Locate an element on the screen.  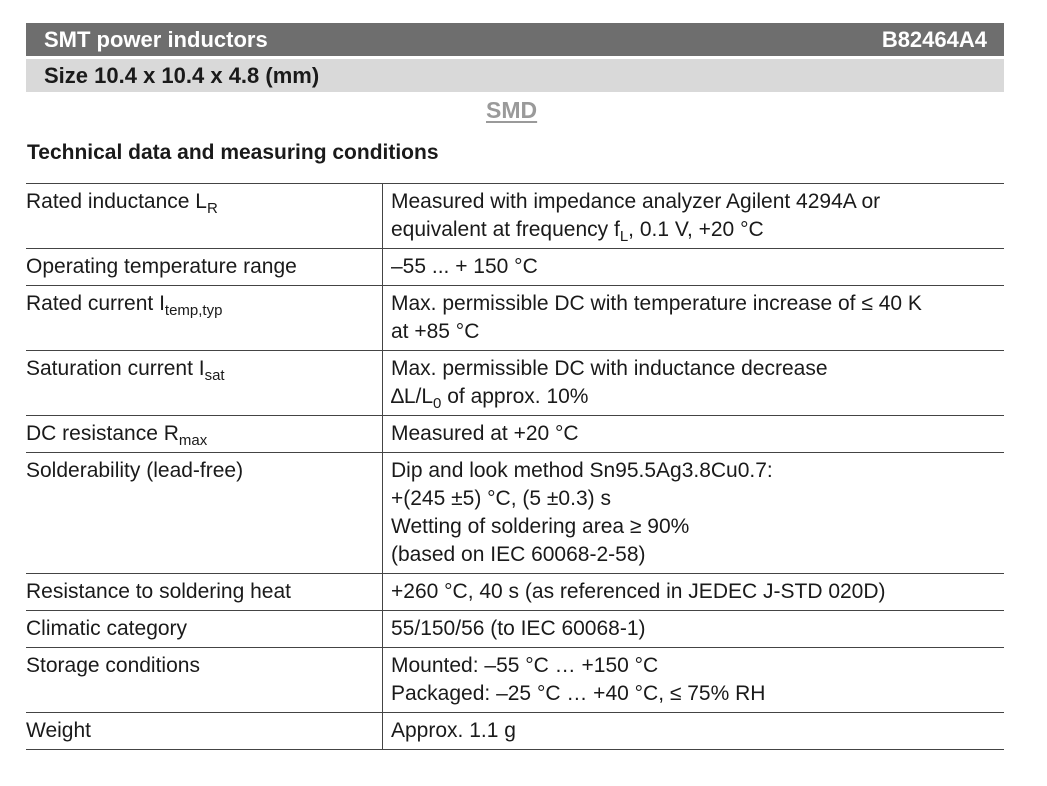
parameter-cell: Resistance to soldering heat is located at coordinates (204, 592).